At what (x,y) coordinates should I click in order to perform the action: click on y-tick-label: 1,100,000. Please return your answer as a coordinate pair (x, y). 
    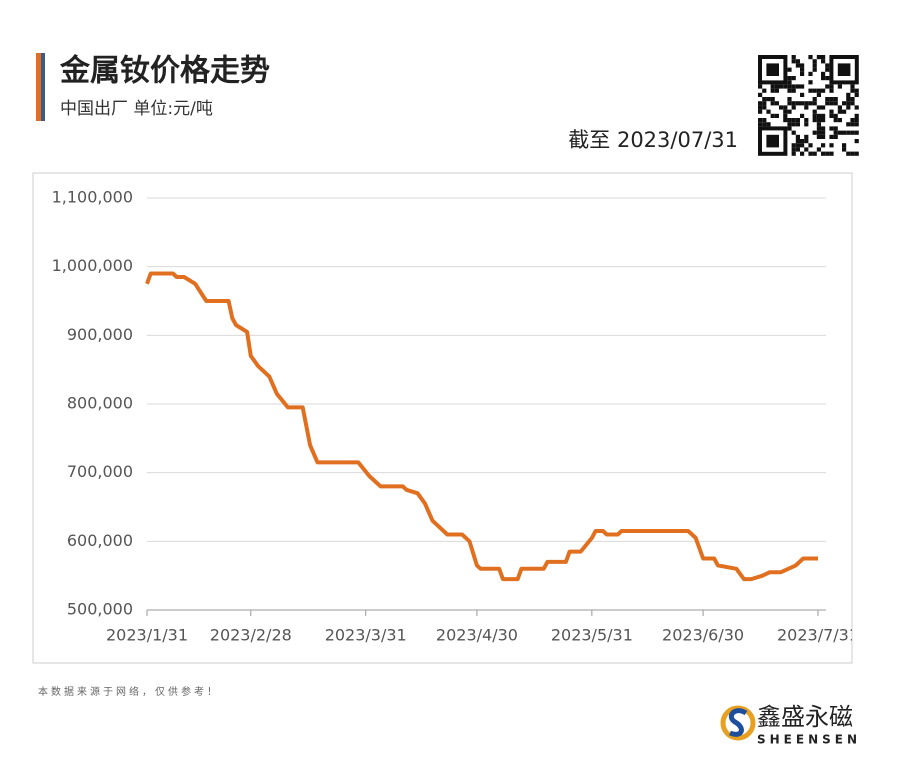
    Looking at the image, I should click on (92, 197).